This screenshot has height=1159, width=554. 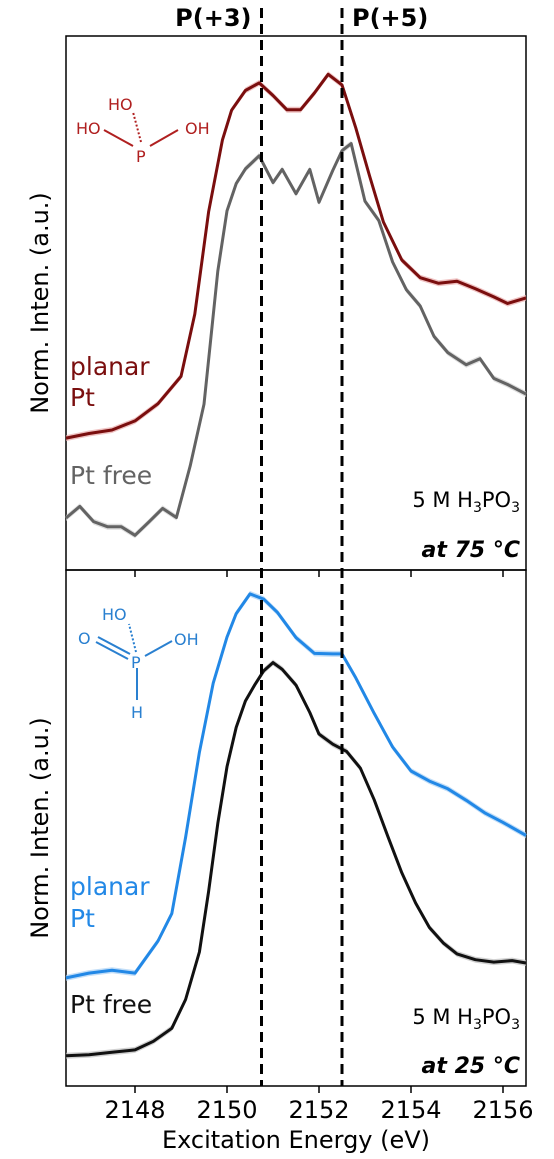 I want to click on temperature-label: at 75 °C, so click(x=471, y=550).